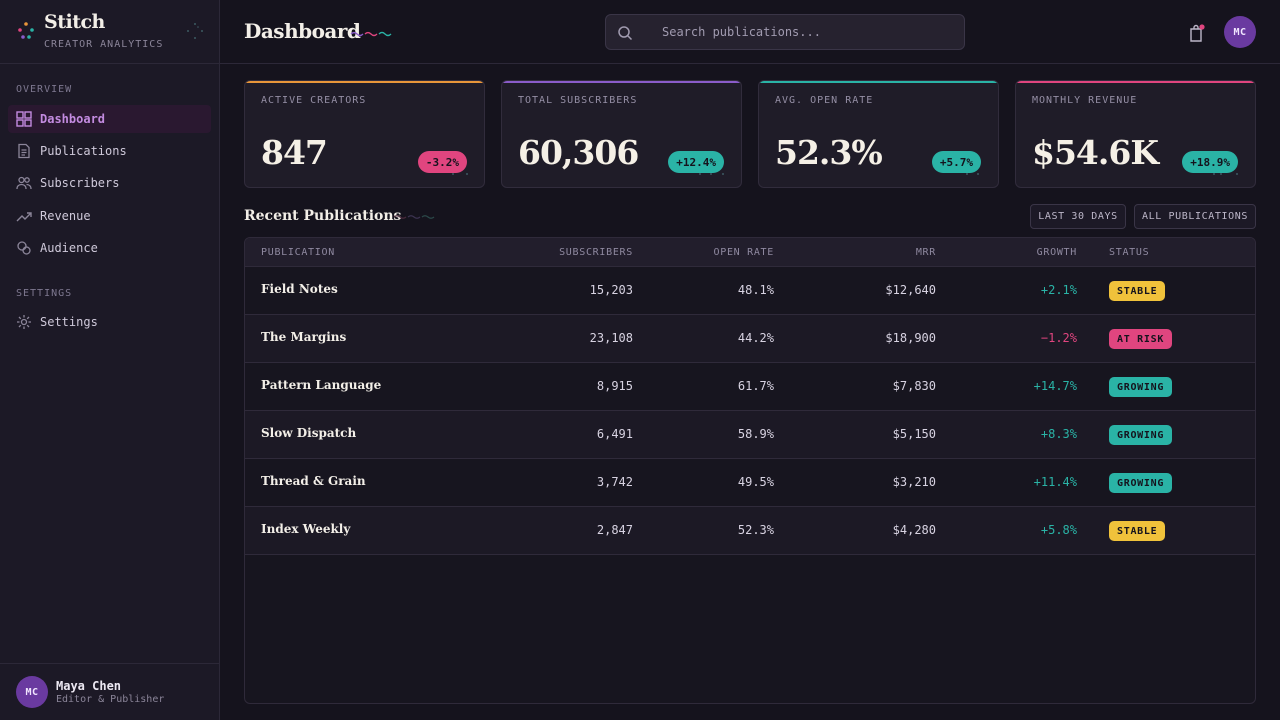  I want to click on subscribers-value: 8,915, so click(614, 386).